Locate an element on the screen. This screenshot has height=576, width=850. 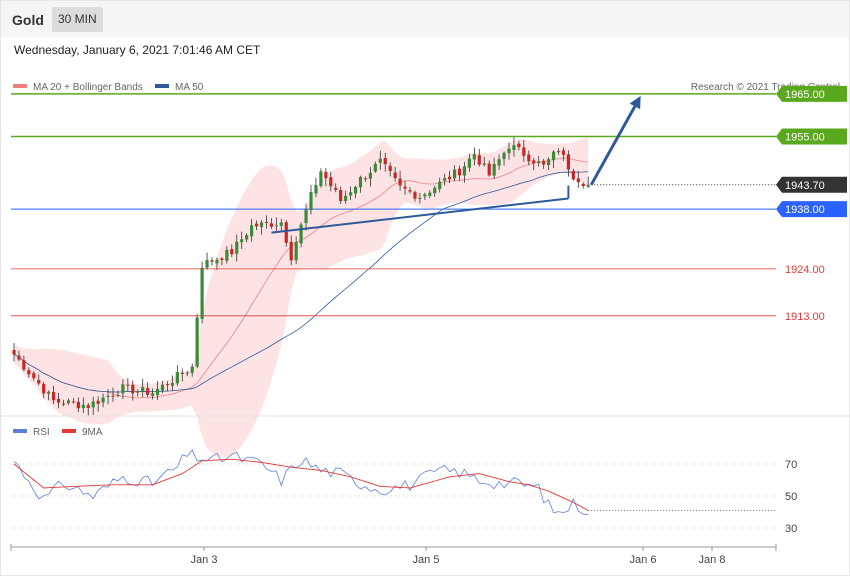
annotations is located at coordinates (456, 164).